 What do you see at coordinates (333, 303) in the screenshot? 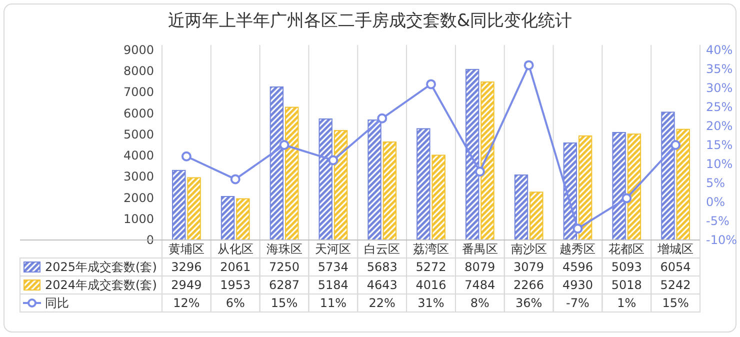
I see `data-label: 11%` at bounding box center [333, 303].